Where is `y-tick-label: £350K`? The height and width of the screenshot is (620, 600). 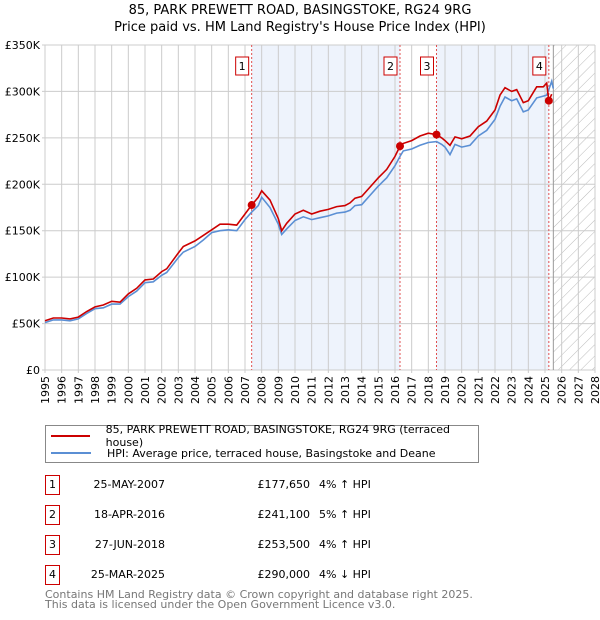
y-tick-label: £350K is located at coordinates (23, 45).